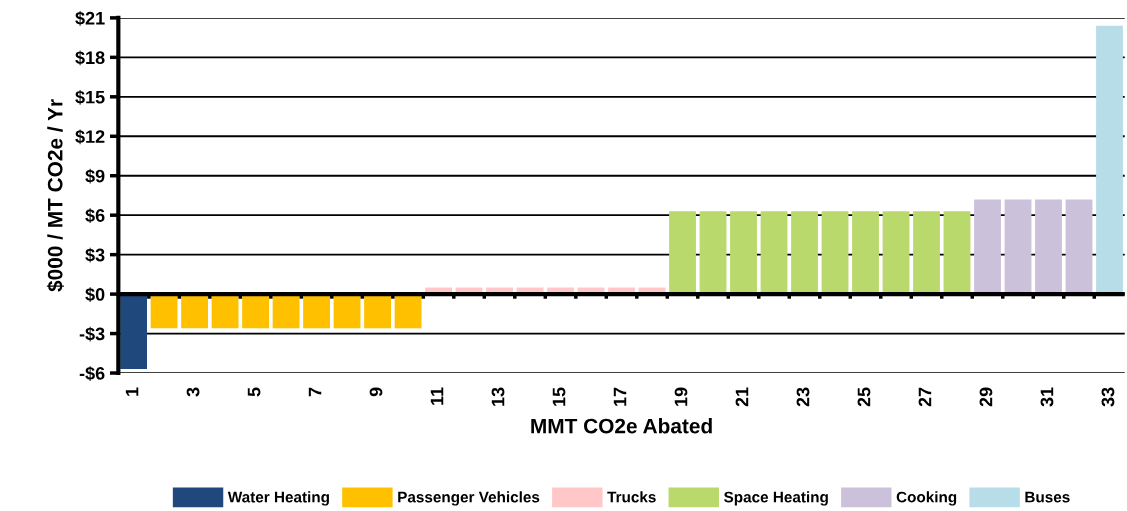 This screenshot has width=1127, height=511. Describe the element at coordinates (95, 294) in the screenshot. I see `y-tick-label: $0` at that location.